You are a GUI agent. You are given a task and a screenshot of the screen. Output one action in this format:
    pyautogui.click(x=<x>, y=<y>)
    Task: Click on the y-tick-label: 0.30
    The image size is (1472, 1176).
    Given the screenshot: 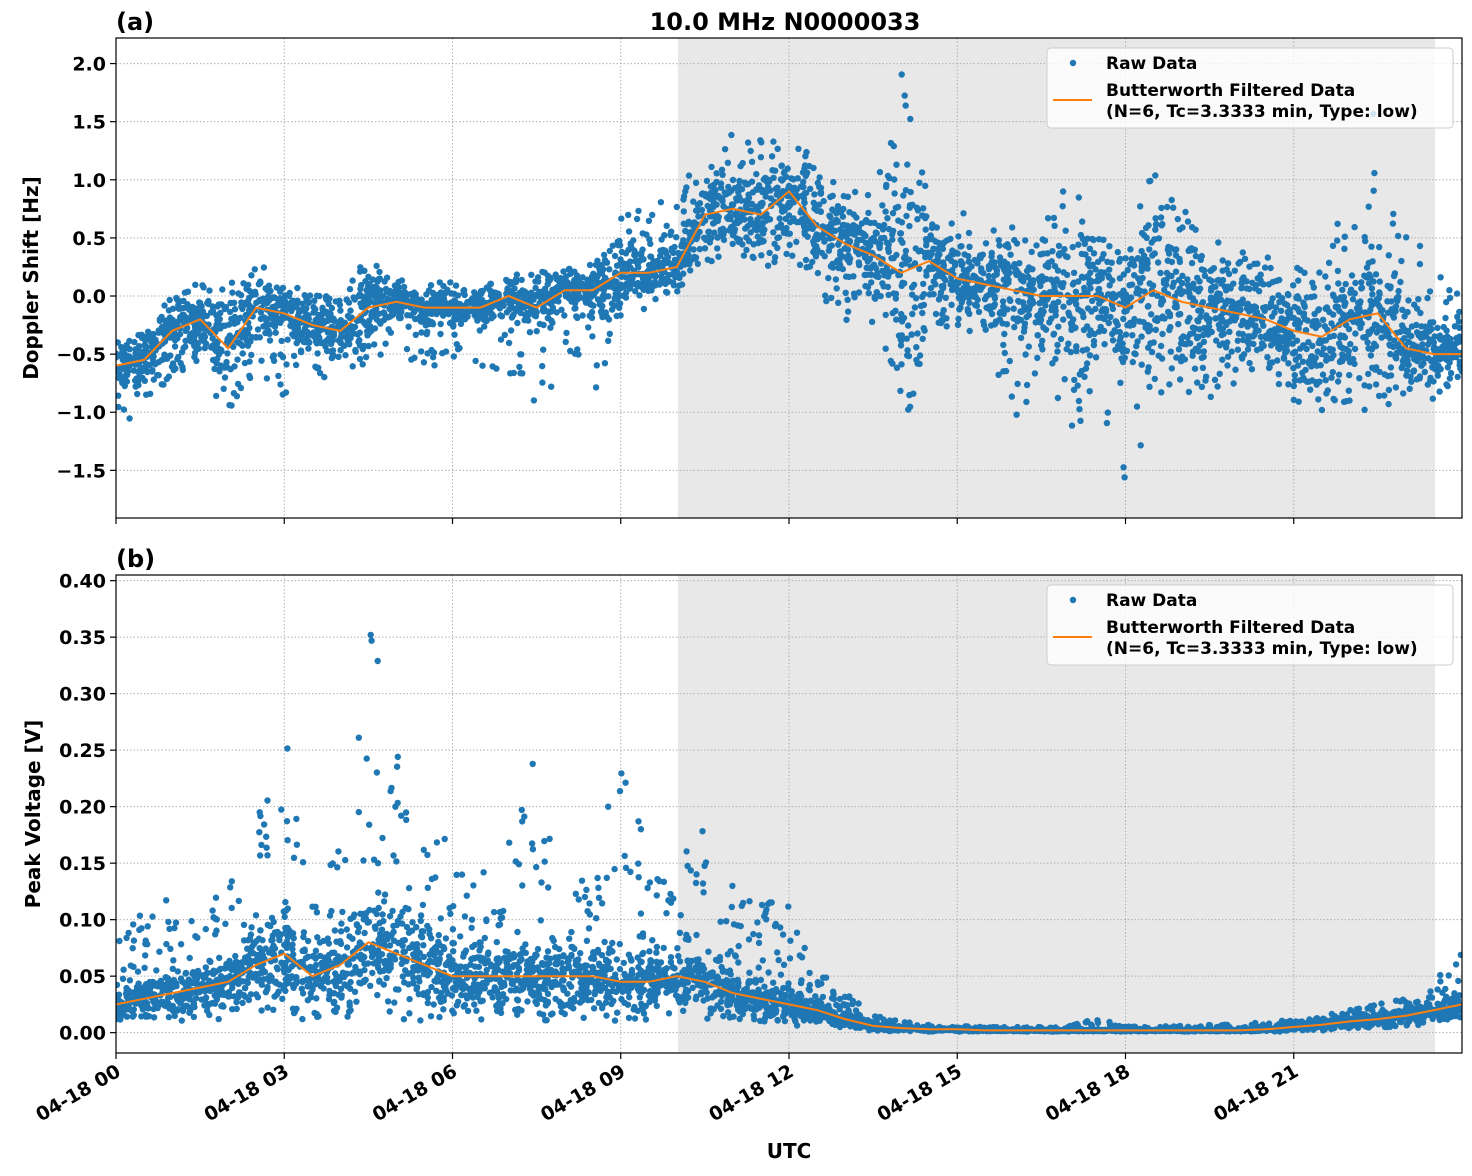 What is the action you would take?
    pyautogui.click(x=82, y=695)
    